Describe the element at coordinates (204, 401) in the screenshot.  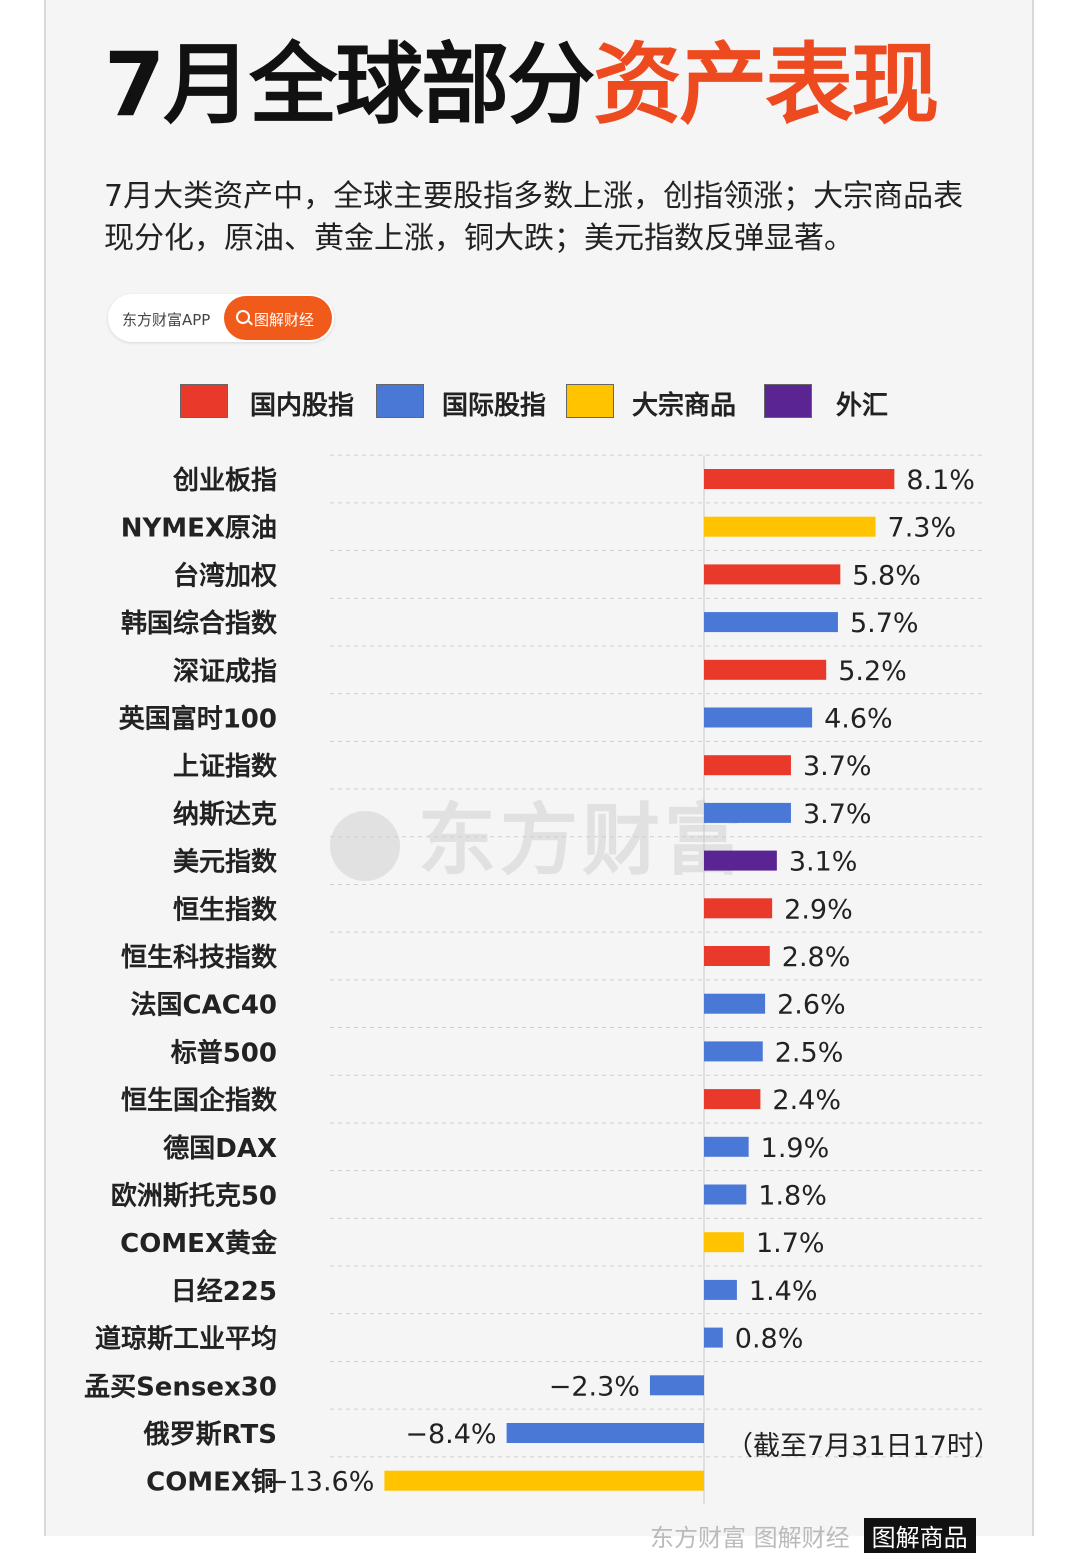
I see `legend-swatch-domestic` at that location.